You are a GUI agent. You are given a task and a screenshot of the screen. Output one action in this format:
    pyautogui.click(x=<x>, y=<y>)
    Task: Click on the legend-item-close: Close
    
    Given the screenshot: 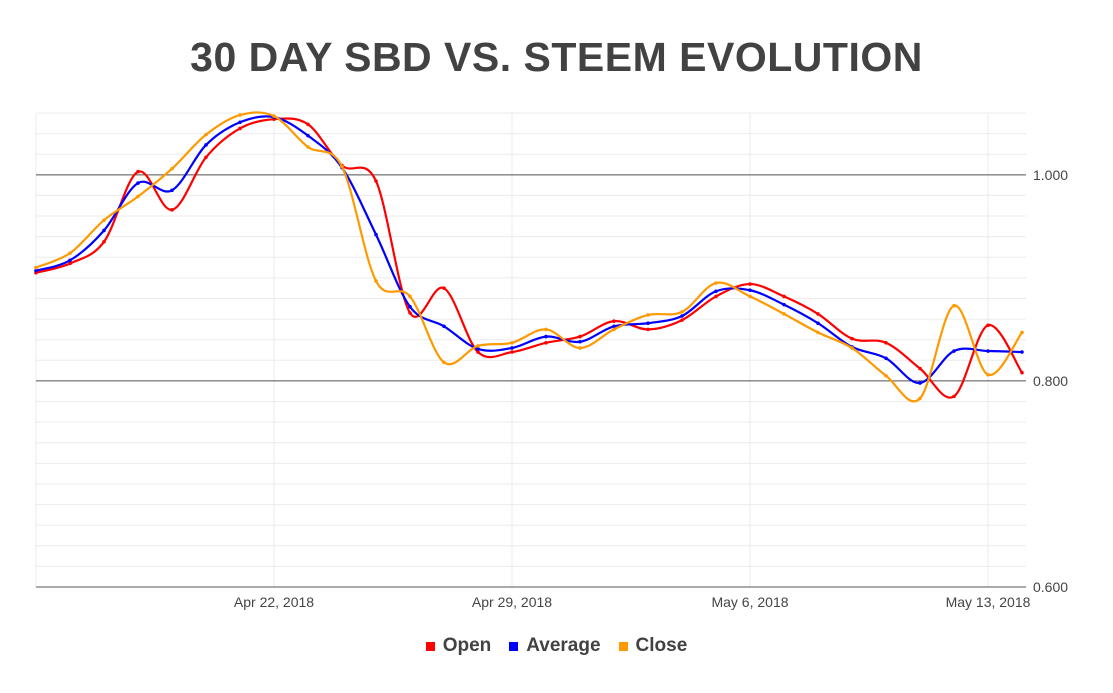 What is the action you would take?
    pyautogui.click(x=653, y=646)
    